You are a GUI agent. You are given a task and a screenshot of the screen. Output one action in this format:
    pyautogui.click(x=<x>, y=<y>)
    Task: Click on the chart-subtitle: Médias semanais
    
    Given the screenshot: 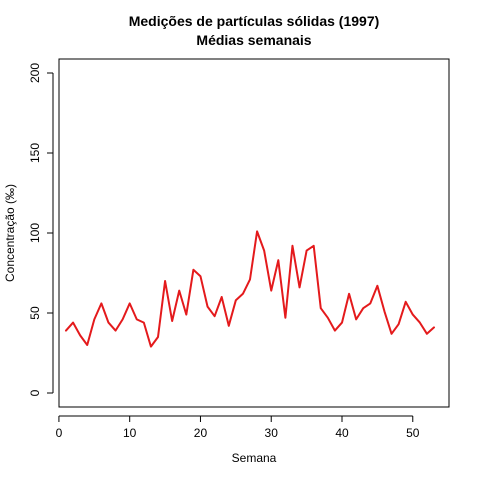 What is the action you would take?
    pyautogui.click(x=253, y=40)
    